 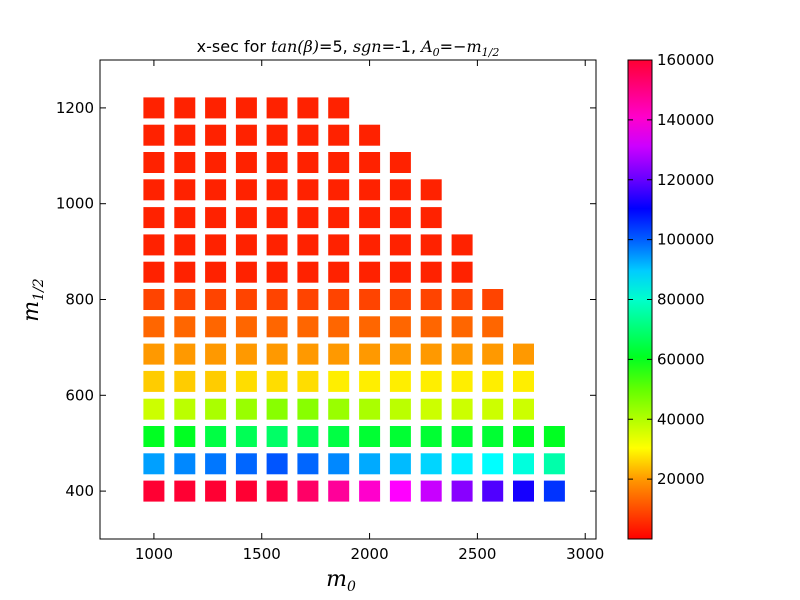 What do you see at coordinates (685, 120) in the screenshot?
I see `colorbar-tick-label: 140000` at bounding box center [685, 120].